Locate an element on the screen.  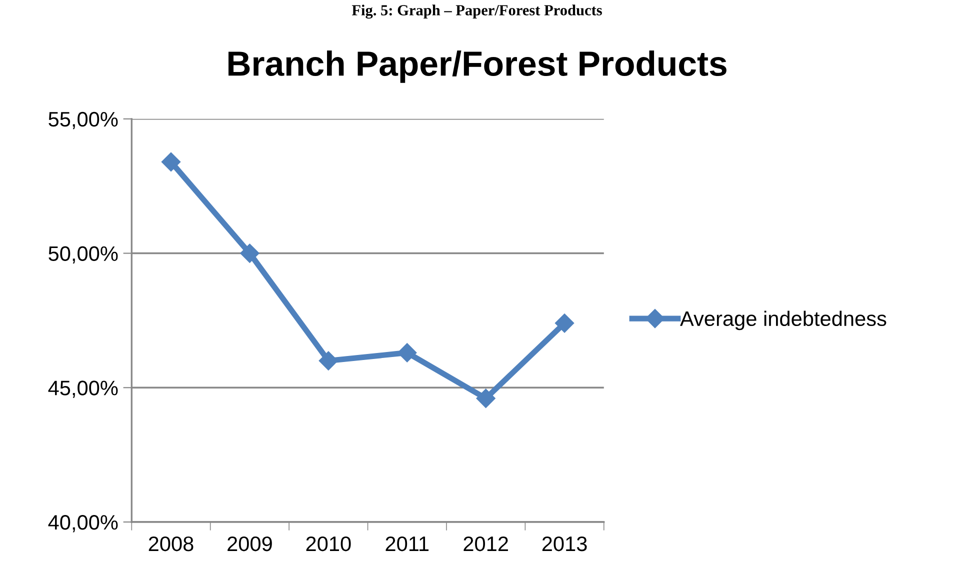
y-tick-label: 50,00% is located at coordinates (83, 255).